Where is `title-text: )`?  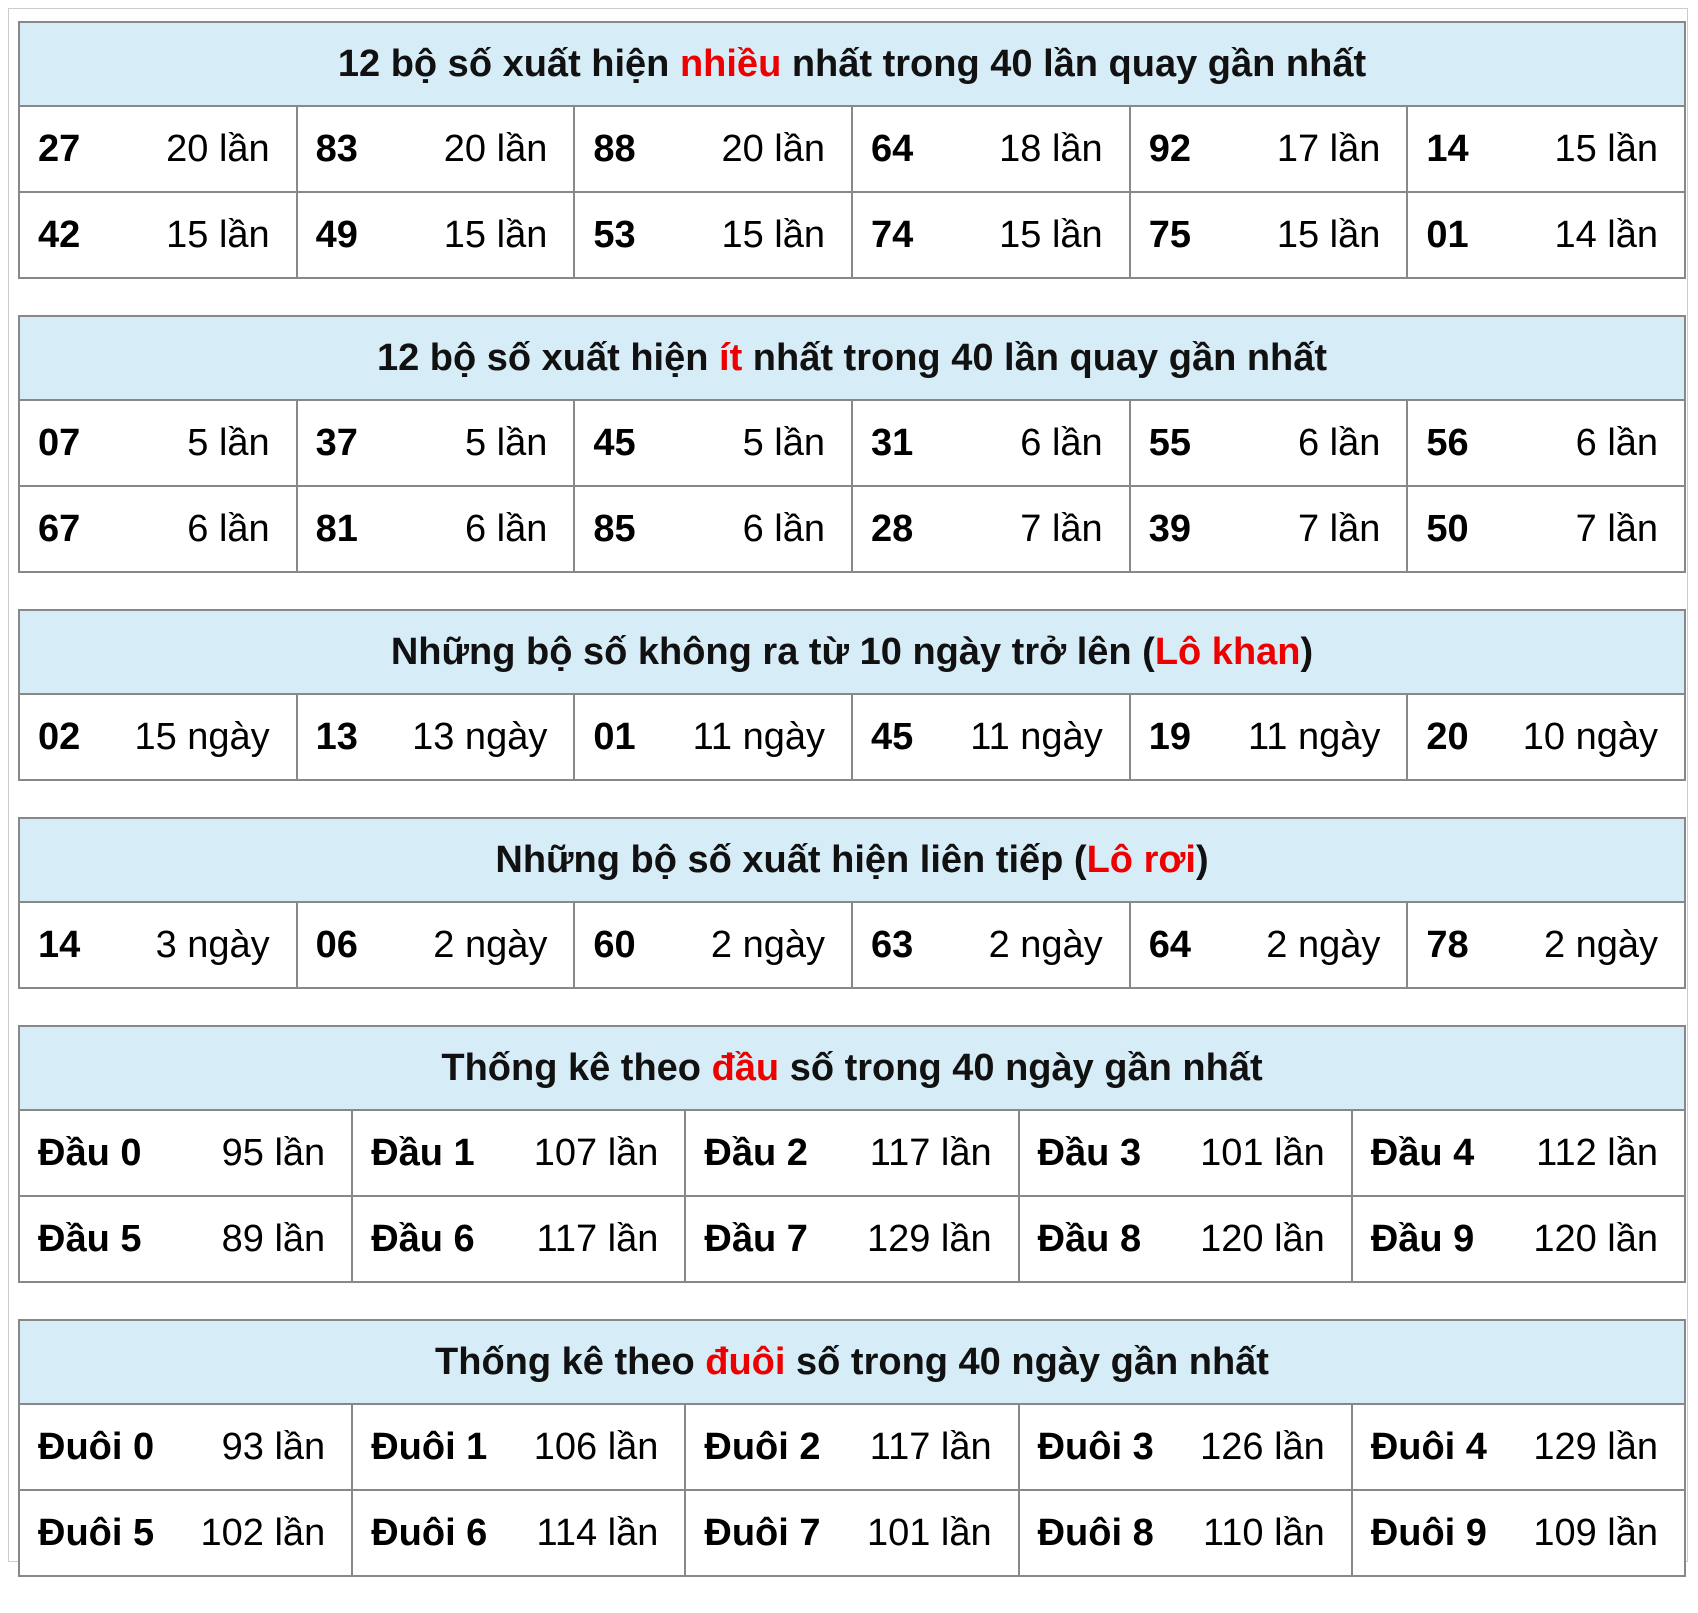 title-text: ) is located at coordinates (1202, 859).